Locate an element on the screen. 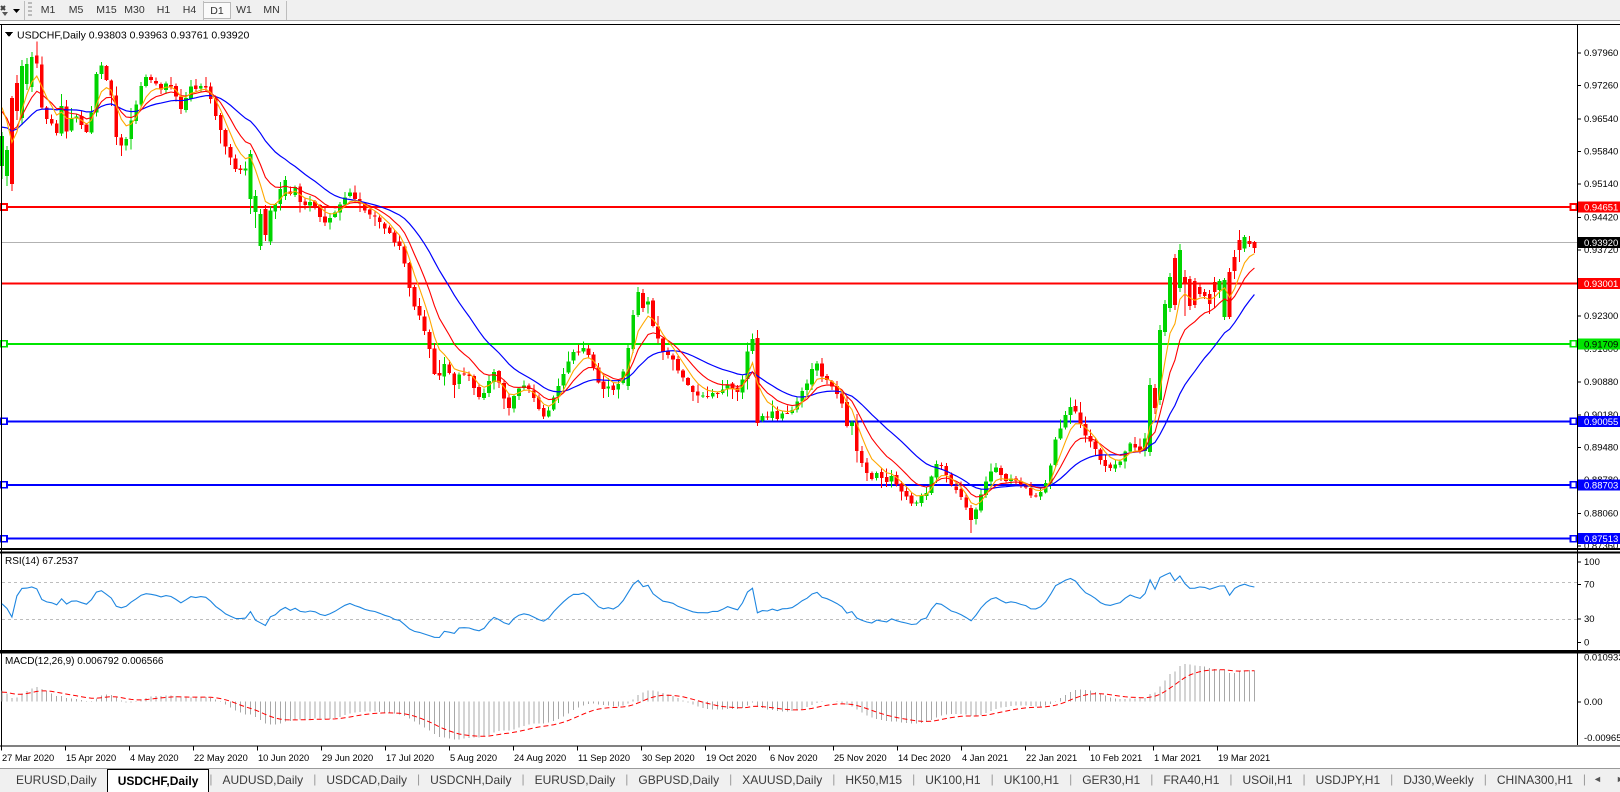  svg-text: 15 Apr 2020 is located at coordinates (91, 758).